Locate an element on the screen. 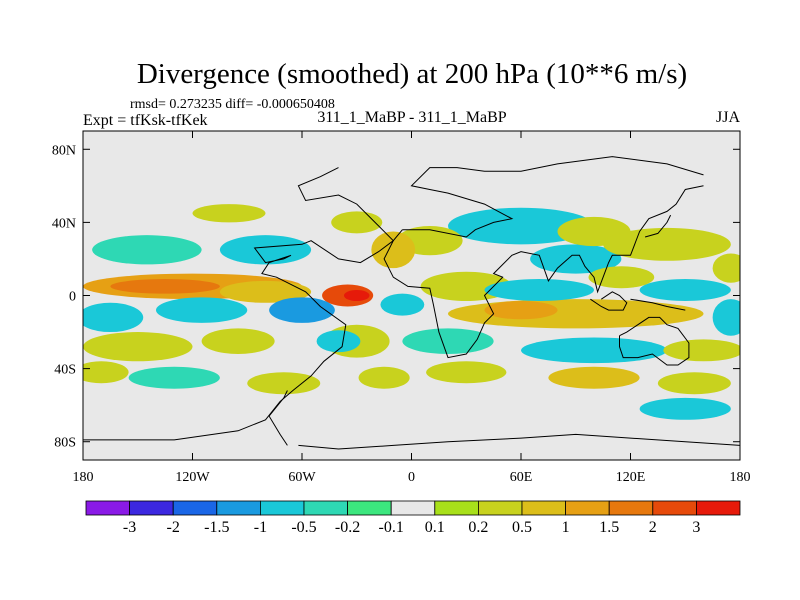 This screenshot has width=800, height=600. colorbar-label: 1.5 is located at coordinates (609, 527).